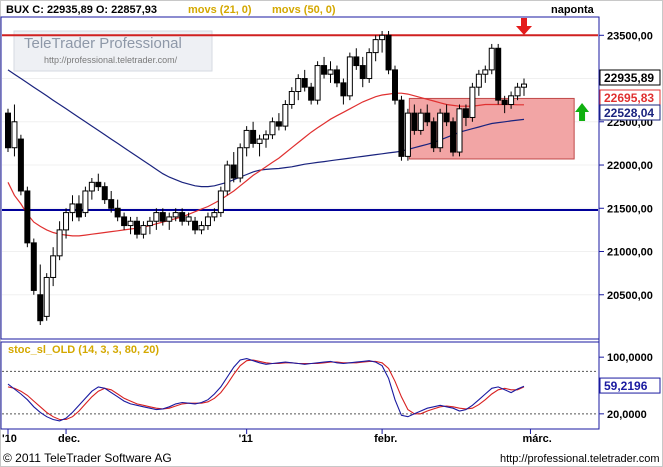 This screenshot has width=663, height=467. Describe the element at coordinates (277, 437) in the screenshot. I see `date-axis: '10 dec. '11 febr. márc.` at that location.